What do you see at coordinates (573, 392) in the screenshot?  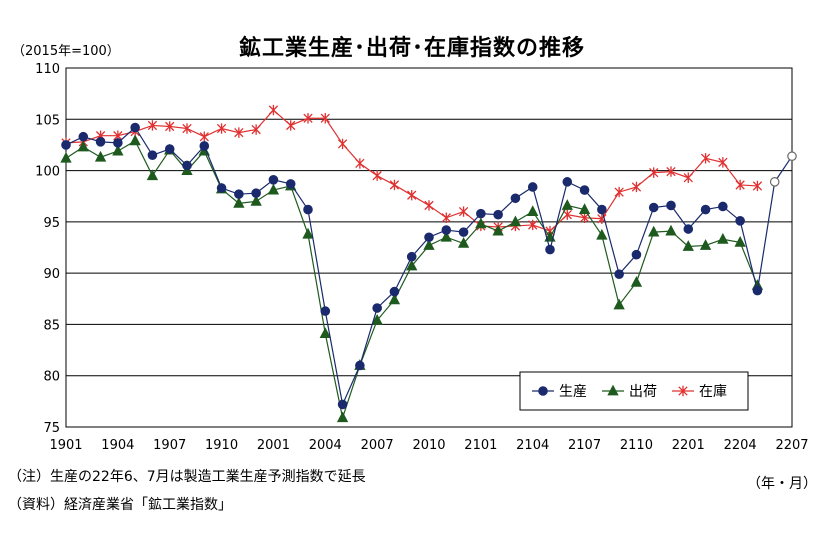 I see `legend-label: 生産` at bounding box center [573, 392].